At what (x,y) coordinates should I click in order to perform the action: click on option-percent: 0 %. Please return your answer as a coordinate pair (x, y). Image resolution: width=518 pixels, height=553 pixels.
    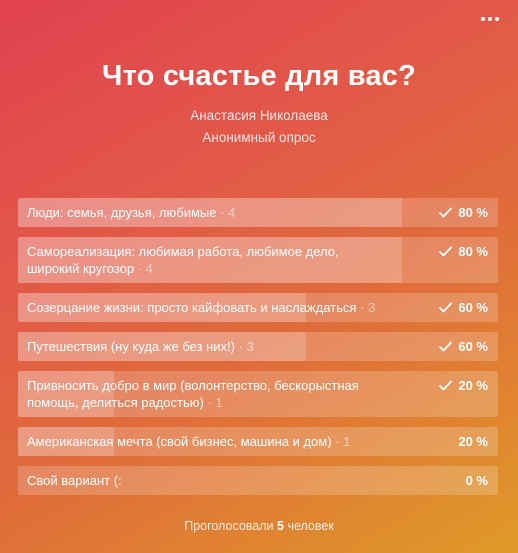
    Looking at the image, I should click on (476, 480).